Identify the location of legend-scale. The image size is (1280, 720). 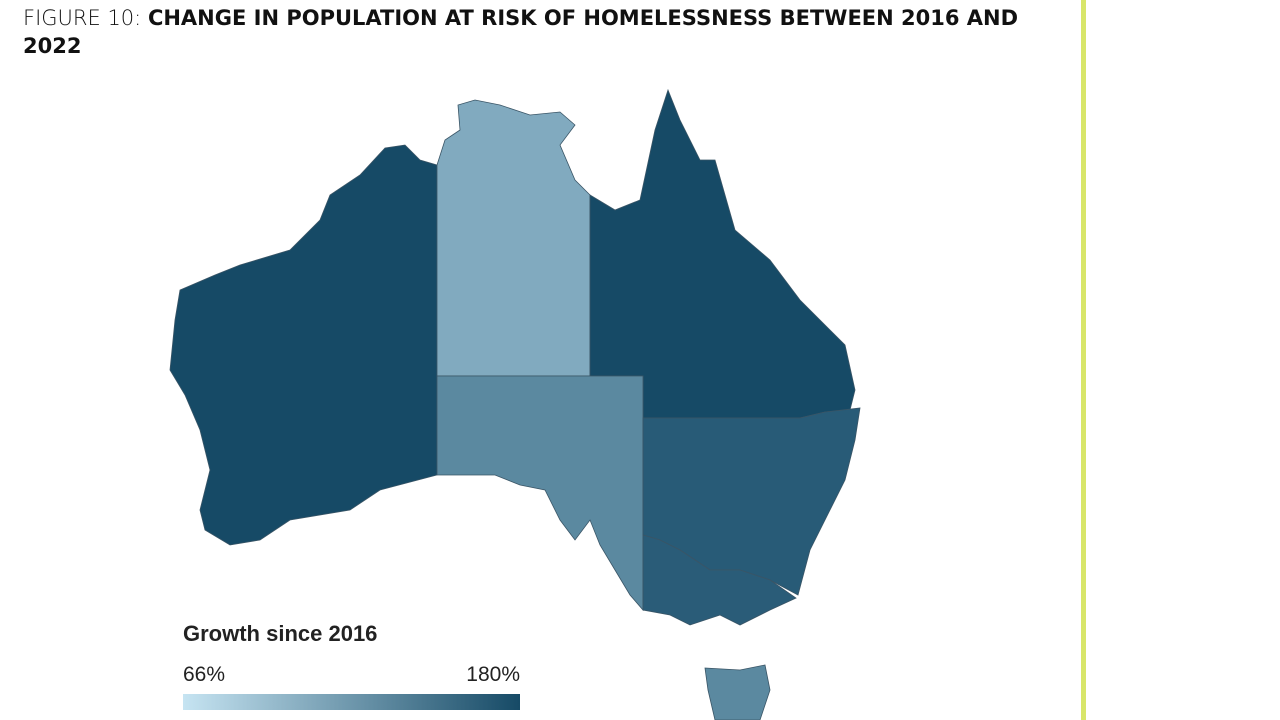
(351, 702).